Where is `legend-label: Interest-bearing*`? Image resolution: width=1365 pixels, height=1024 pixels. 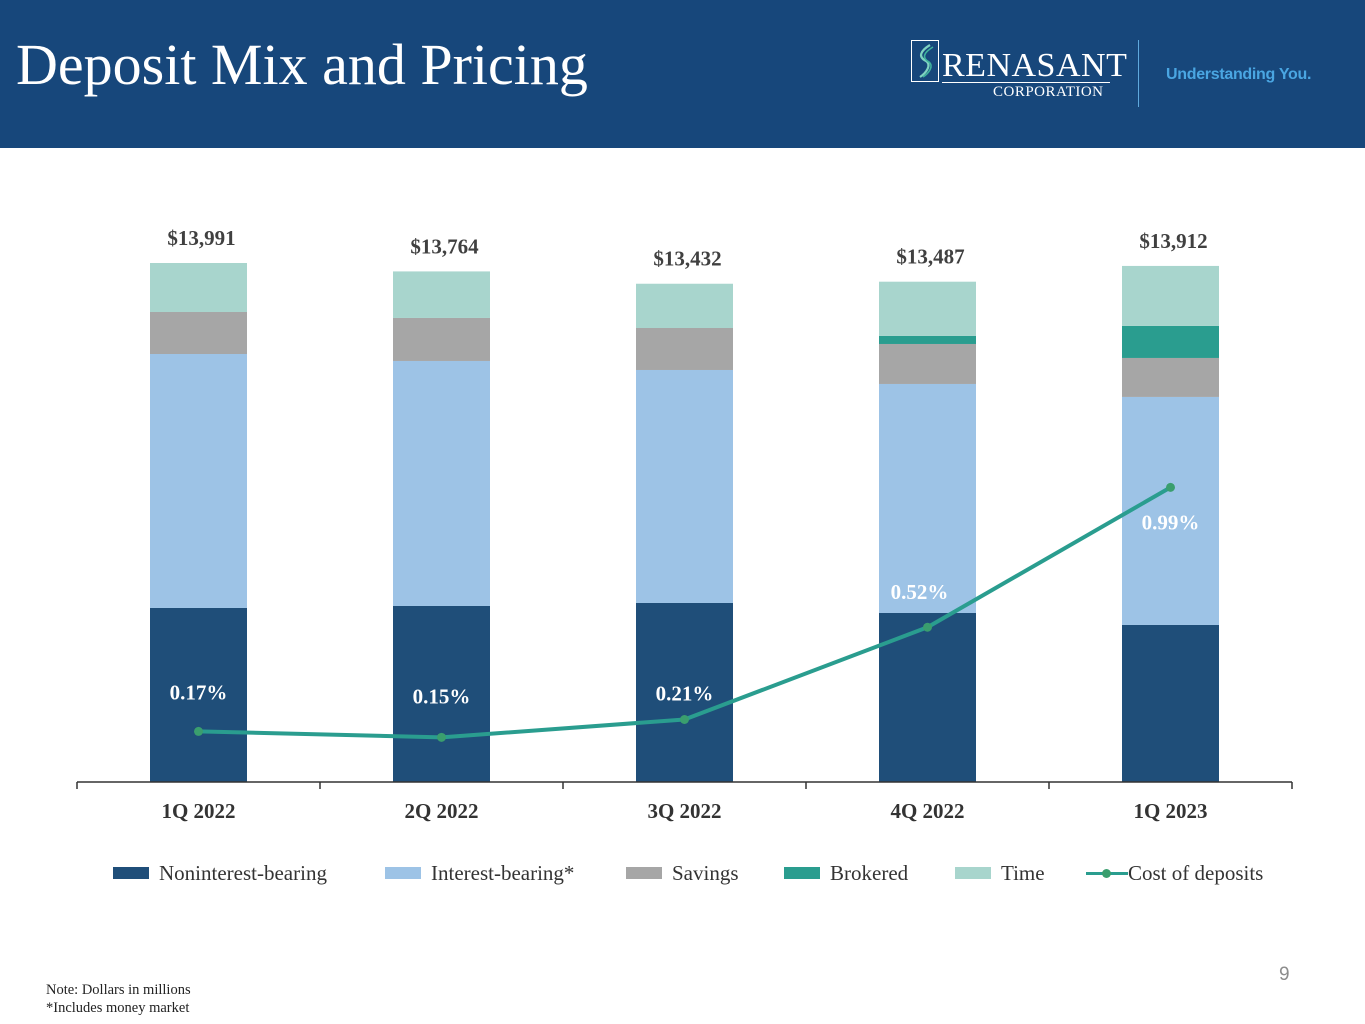
legend-label: Interest-bearing* is located at coordinates (503, 872).